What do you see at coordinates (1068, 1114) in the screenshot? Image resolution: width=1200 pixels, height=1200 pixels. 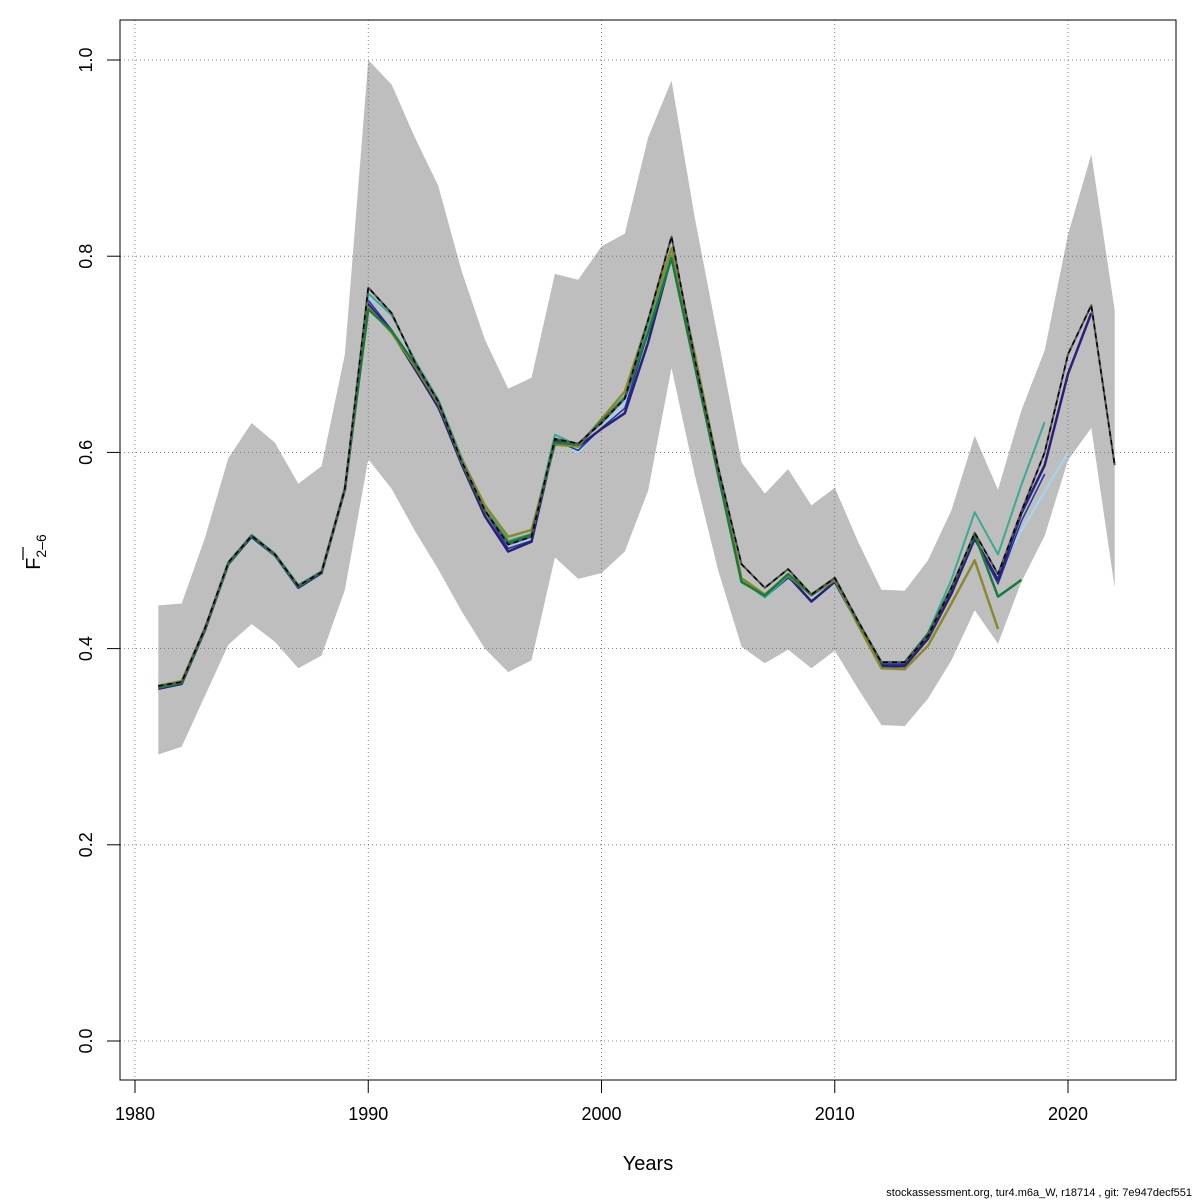 I see `x-tick-label: 2020` at bounding box center [1068, 1114].